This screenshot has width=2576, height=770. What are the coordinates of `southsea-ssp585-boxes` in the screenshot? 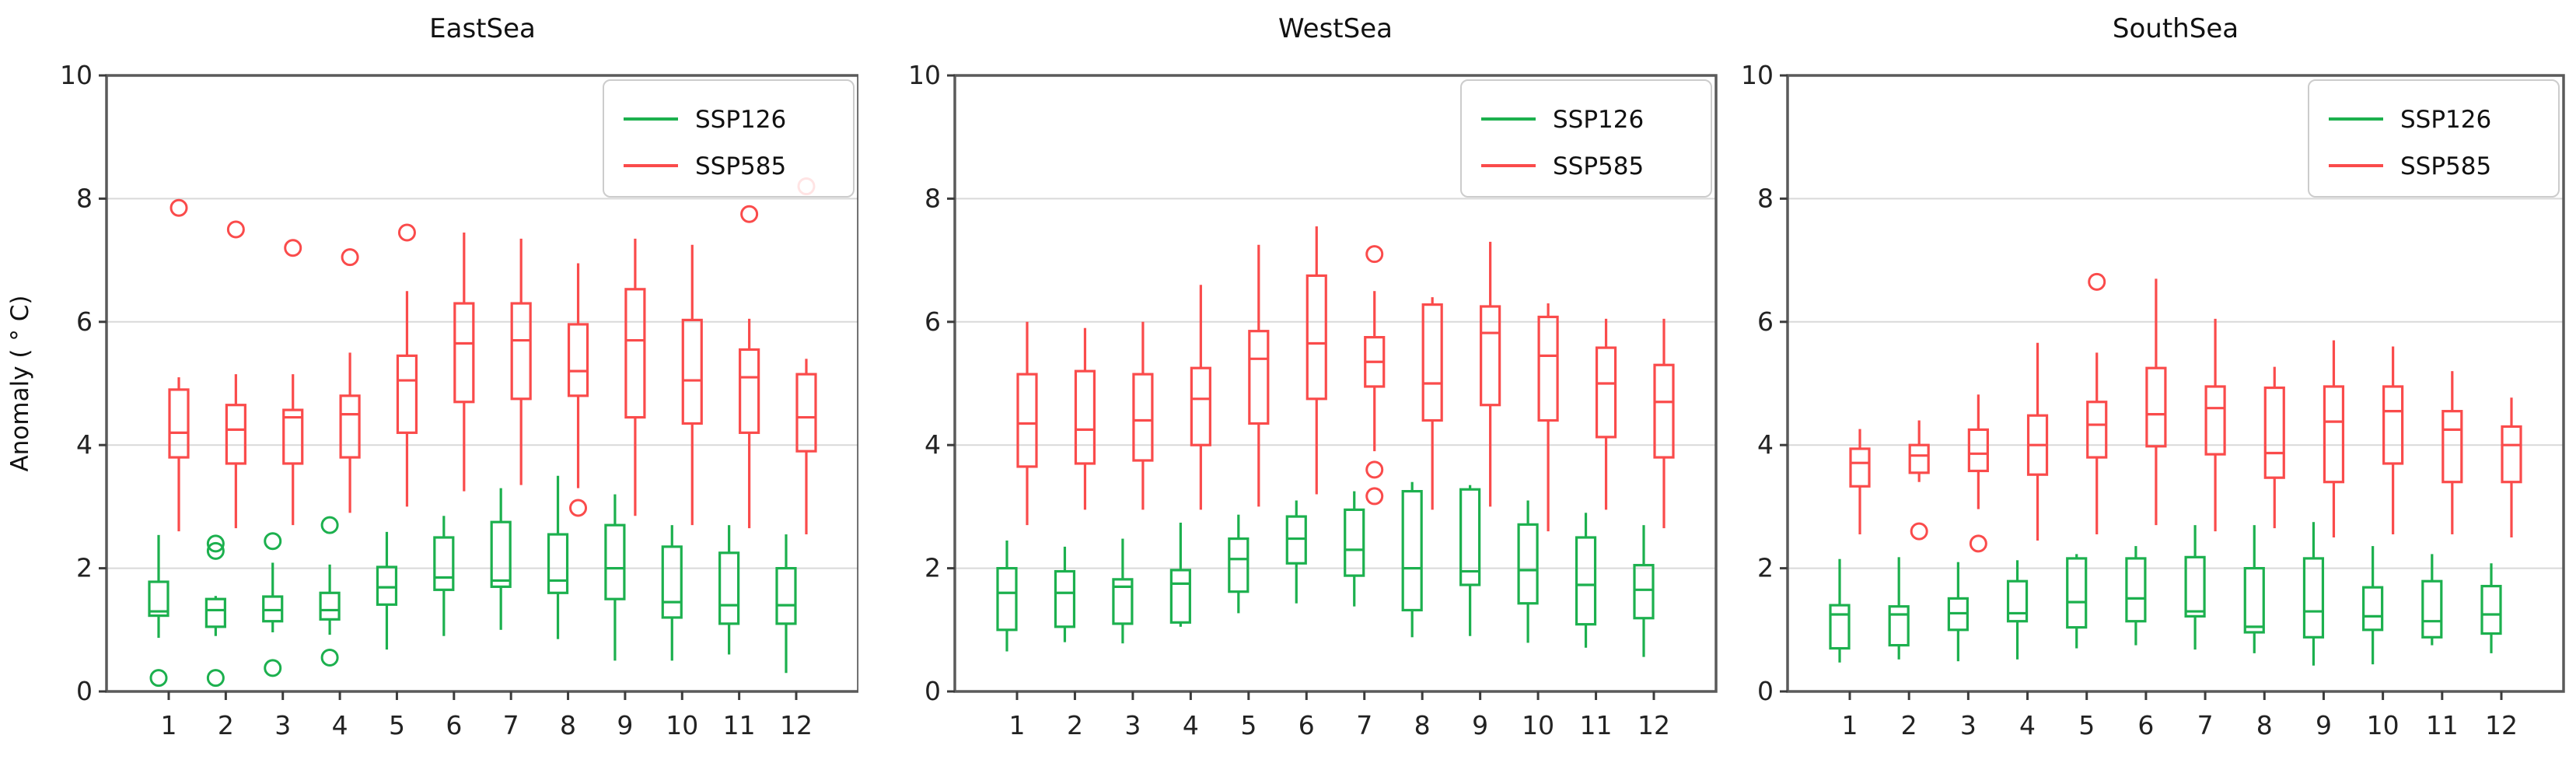 It's located at (2185, 413).